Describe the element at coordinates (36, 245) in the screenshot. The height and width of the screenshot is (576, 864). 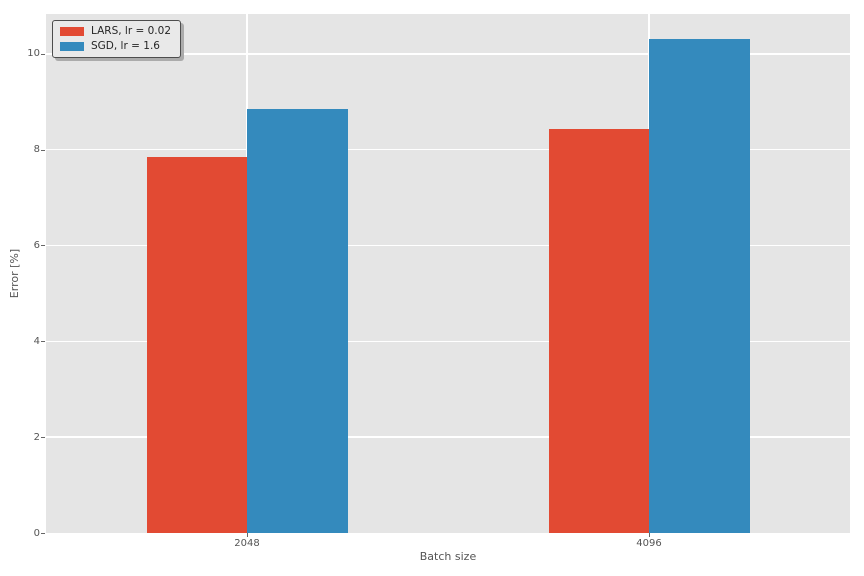
I see `y-tick-label: 6` at that location.